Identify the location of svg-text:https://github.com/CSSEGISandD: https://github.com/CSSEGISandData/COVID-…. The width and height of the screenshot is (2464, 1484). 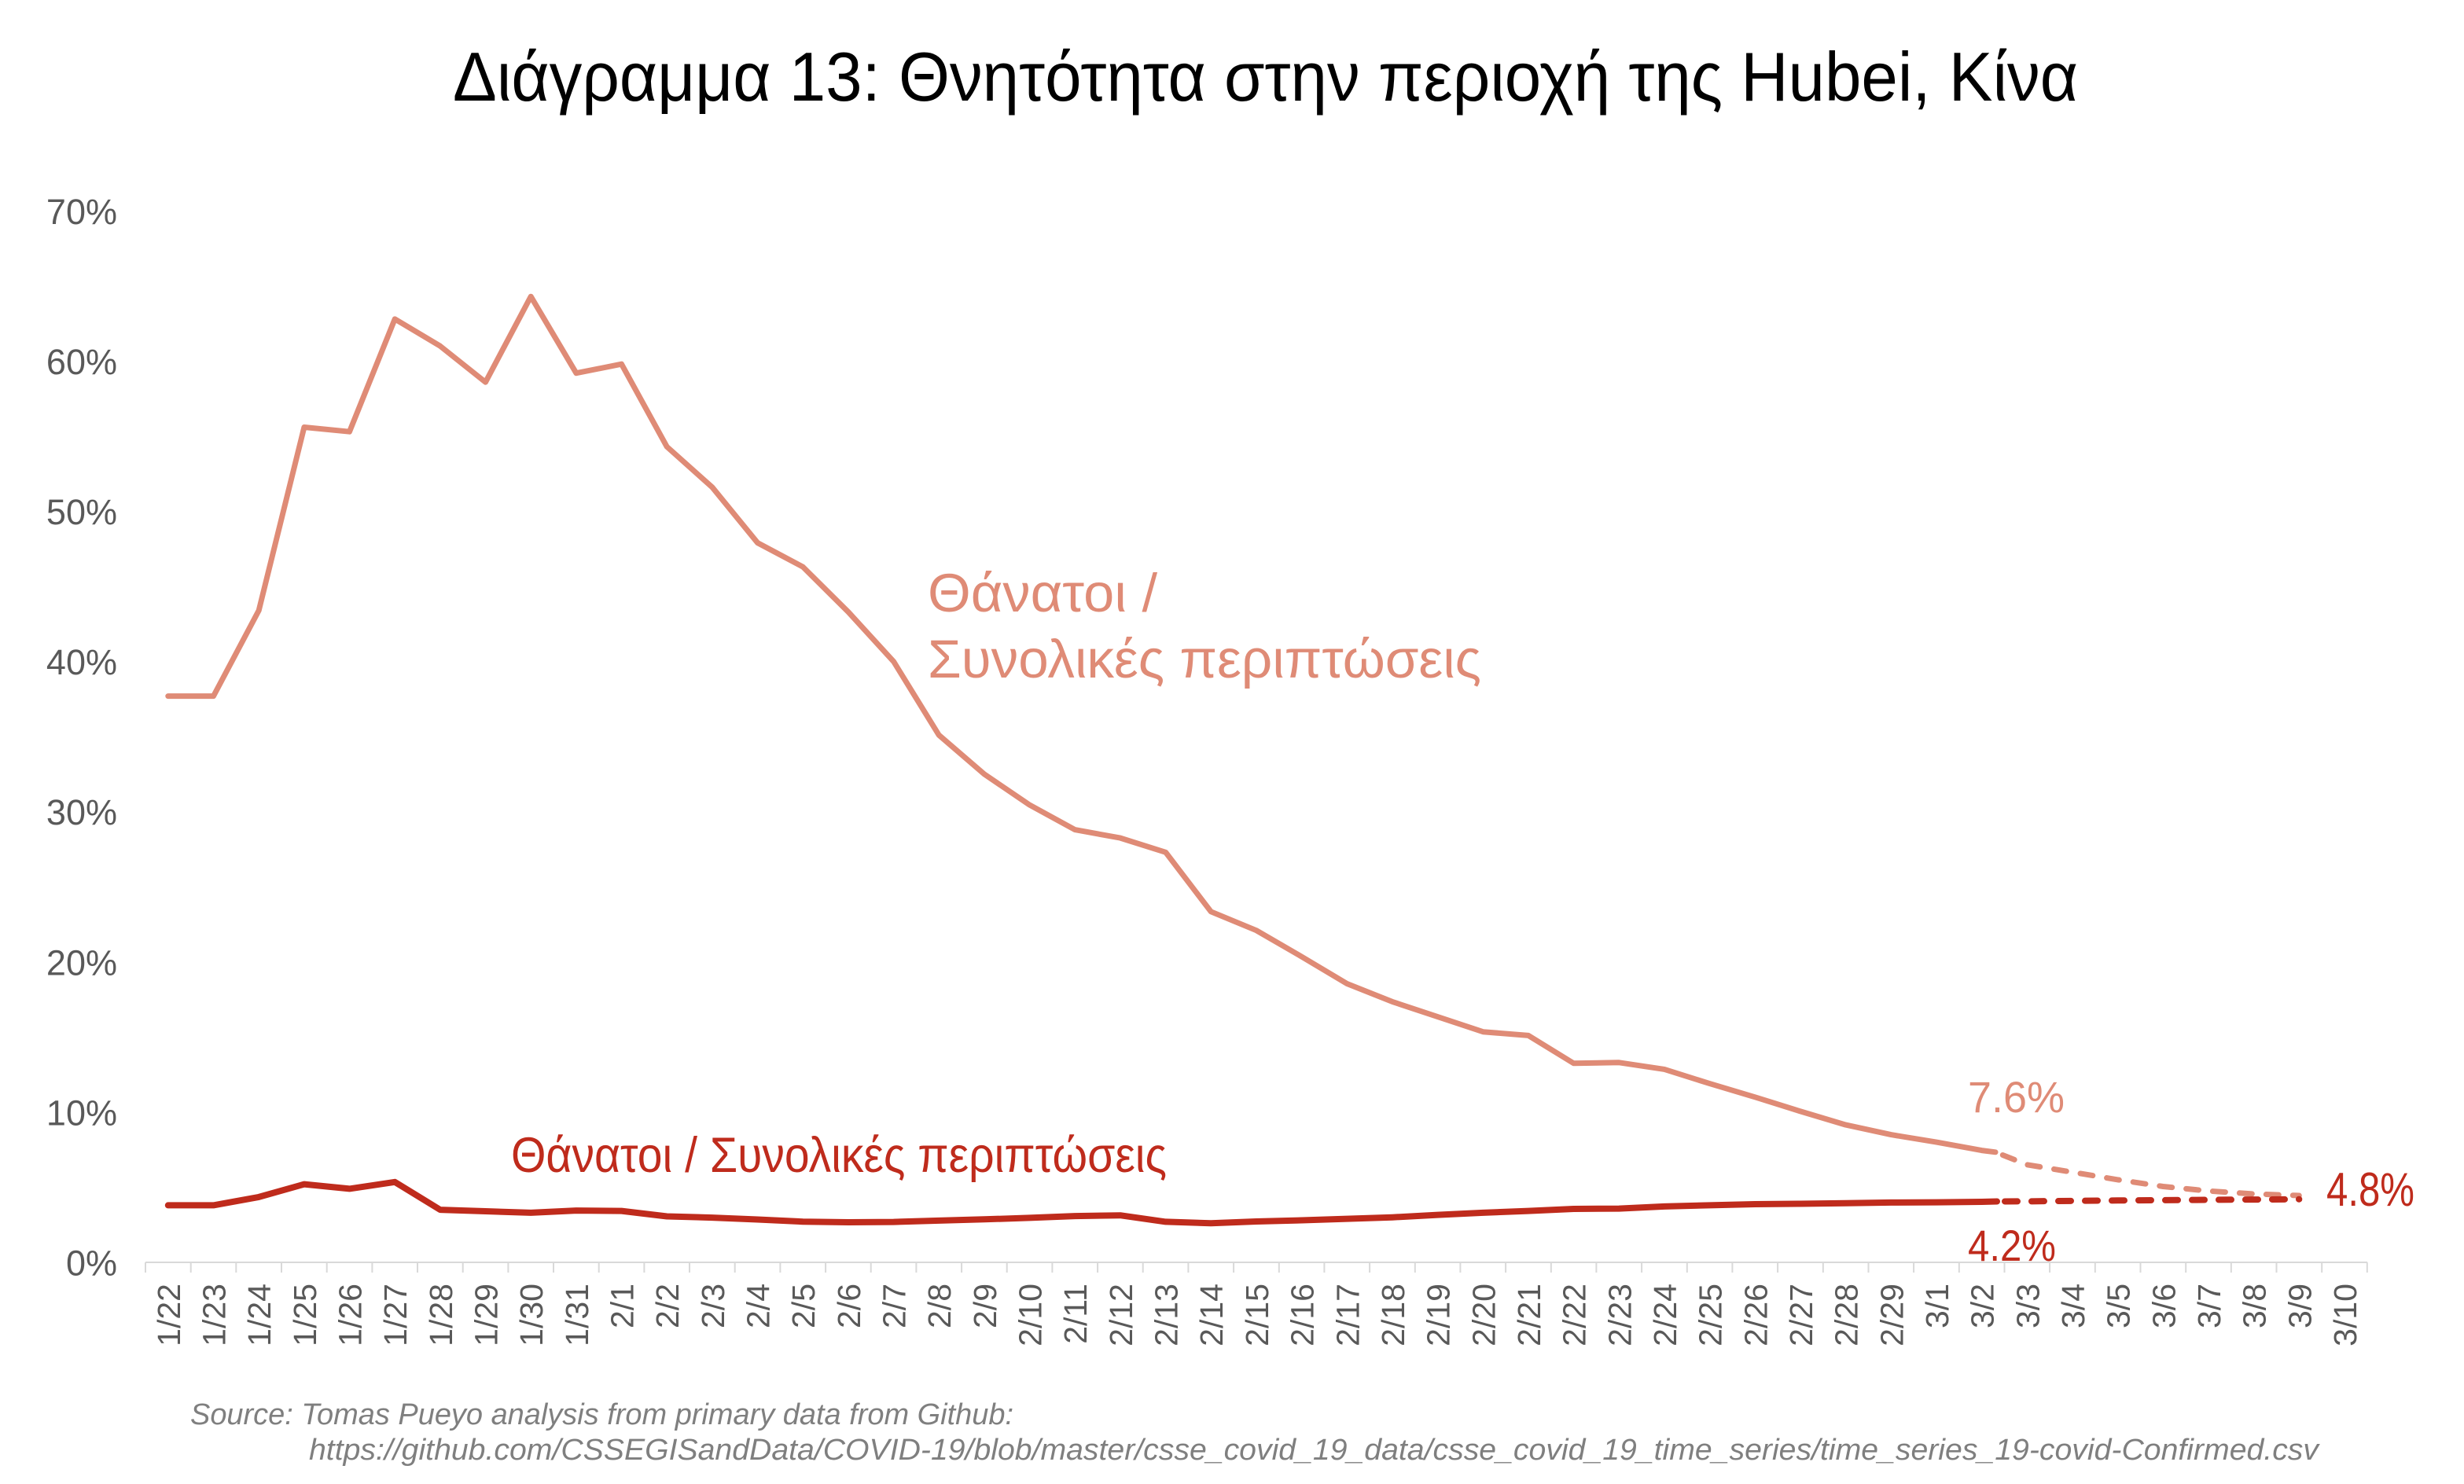
(1314, 1450).